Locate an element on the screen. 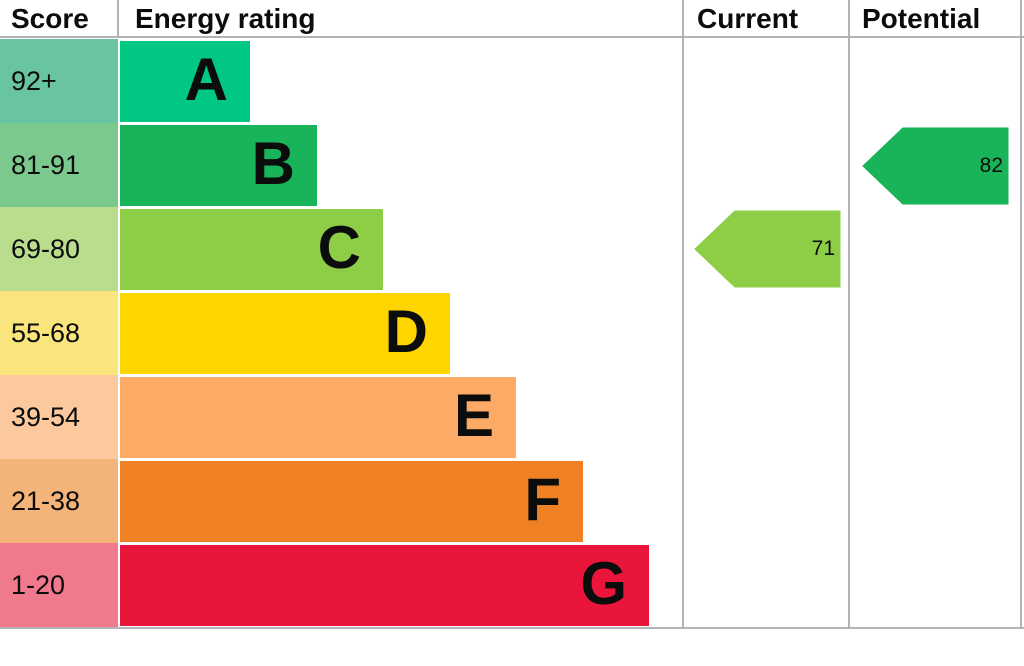 The width and height of the screenshot is (1024, 666). band-row-e: 39-54 E is located at coordinates (512, 417).